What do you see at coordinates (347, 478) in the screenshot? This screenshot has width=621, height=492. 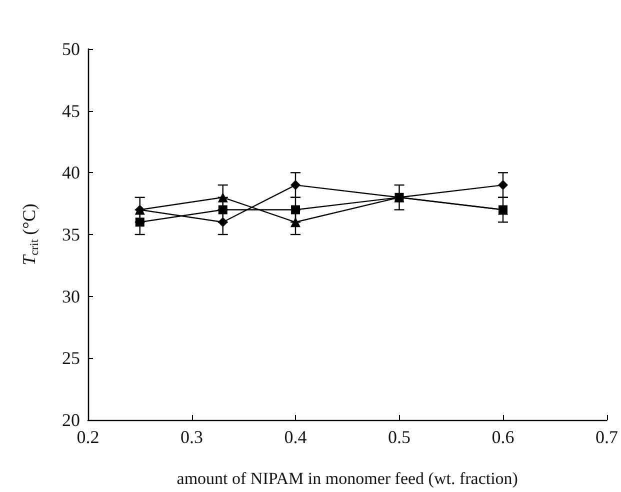 I see `x-axis-title: amount of NIPAM in monomer feed (wt. fraction)` at bounding box center [347, 478].